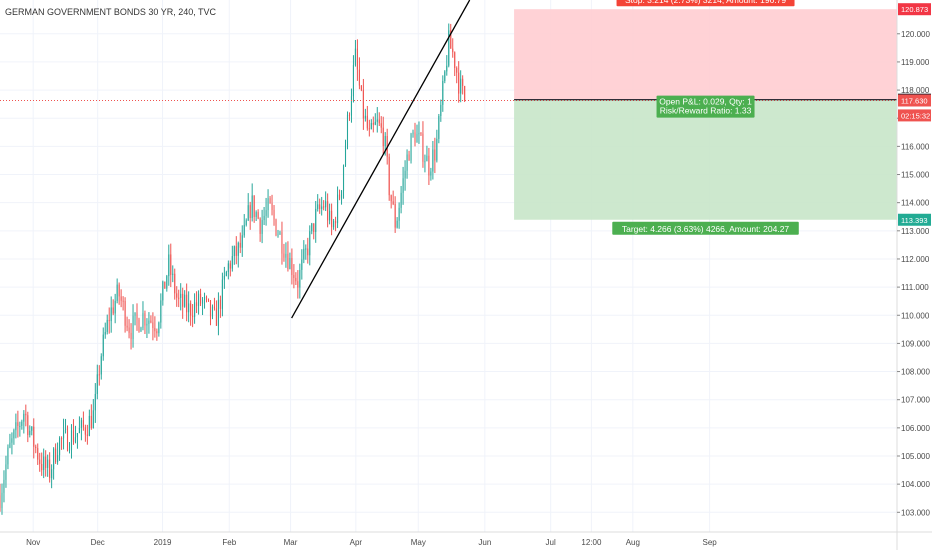 This screenshot has width=932, height=550. I want to click on target-label-bg, so click(705, 228).